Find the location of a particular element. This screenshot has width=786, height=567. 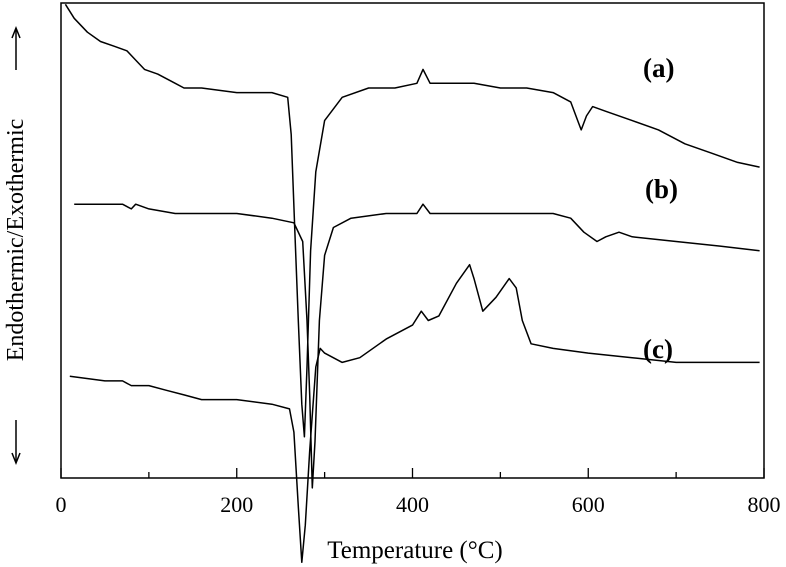

x-tick-label: 600 is located at coordinates (588, 504).